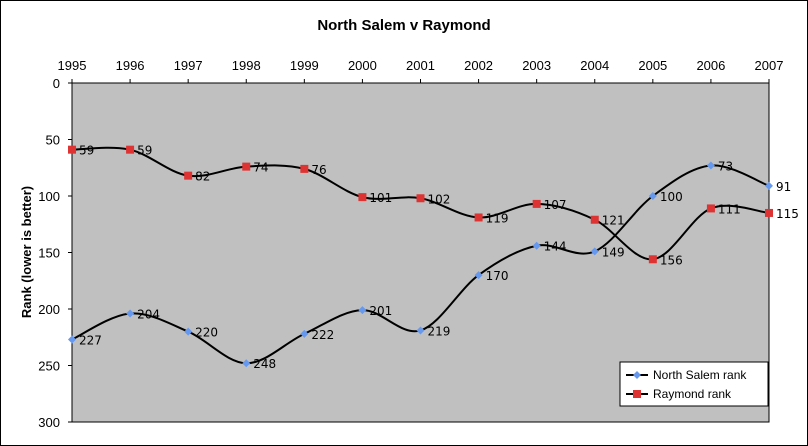  Describe the element at coordinates (56, 83) in the screenshot. I see `y-tick-label: 0` at that location.